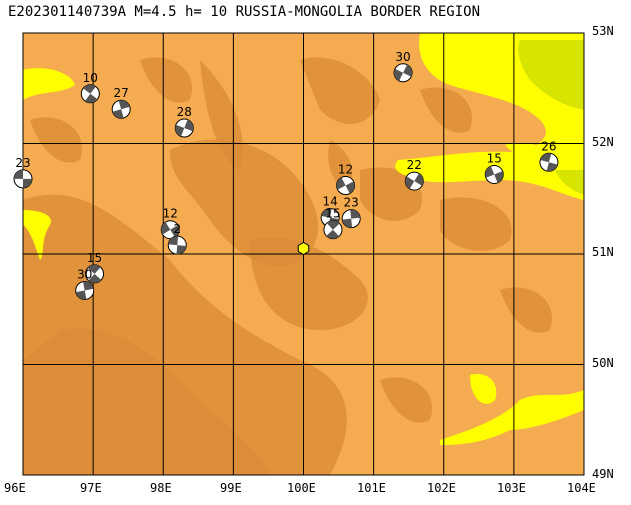 The image size is (631, 505). I want to click on lowland-green-areas, so click(551, 117).